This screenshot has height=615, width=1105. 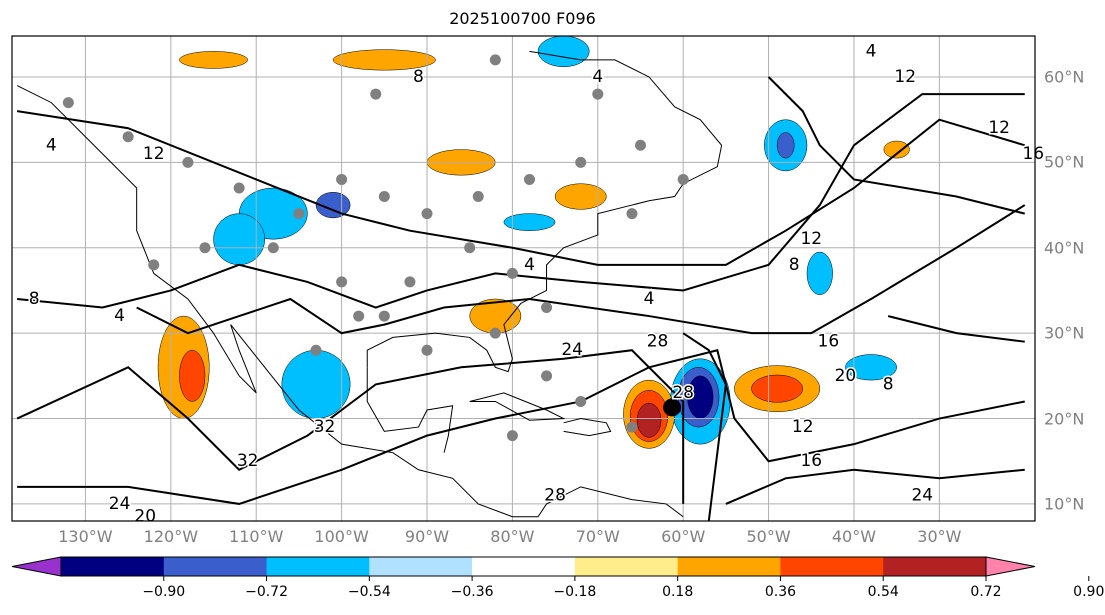 What do you see at coordinates (768, 536) in the screenshot?
I see `lon-tick-label: 50°W` at bounding box center [768, 536].